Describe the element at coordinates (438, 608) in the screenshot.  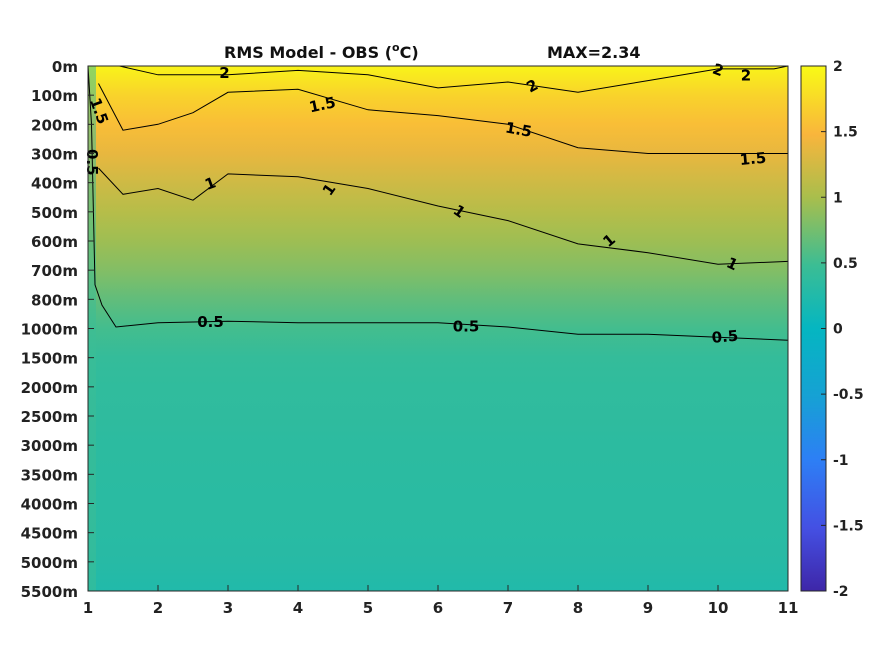
I see `x-tick-label: 6` at that location.